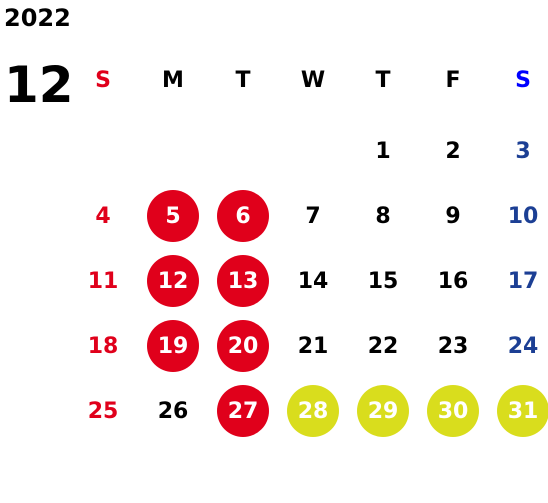 This screenshot has width=548, height=503. I want to click on day-cell-highlighted-yellow: 29, so click(383, 411).